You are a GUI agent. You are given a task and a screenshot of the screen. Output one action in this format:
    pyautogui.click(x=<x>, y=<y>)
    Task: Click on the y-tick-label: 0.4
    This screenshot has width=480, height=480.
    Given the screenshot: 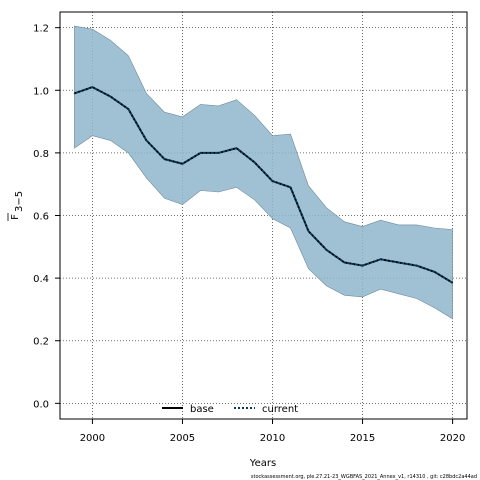 What is the action you would take?
    pyautogui.click(x=41, y=279)
    